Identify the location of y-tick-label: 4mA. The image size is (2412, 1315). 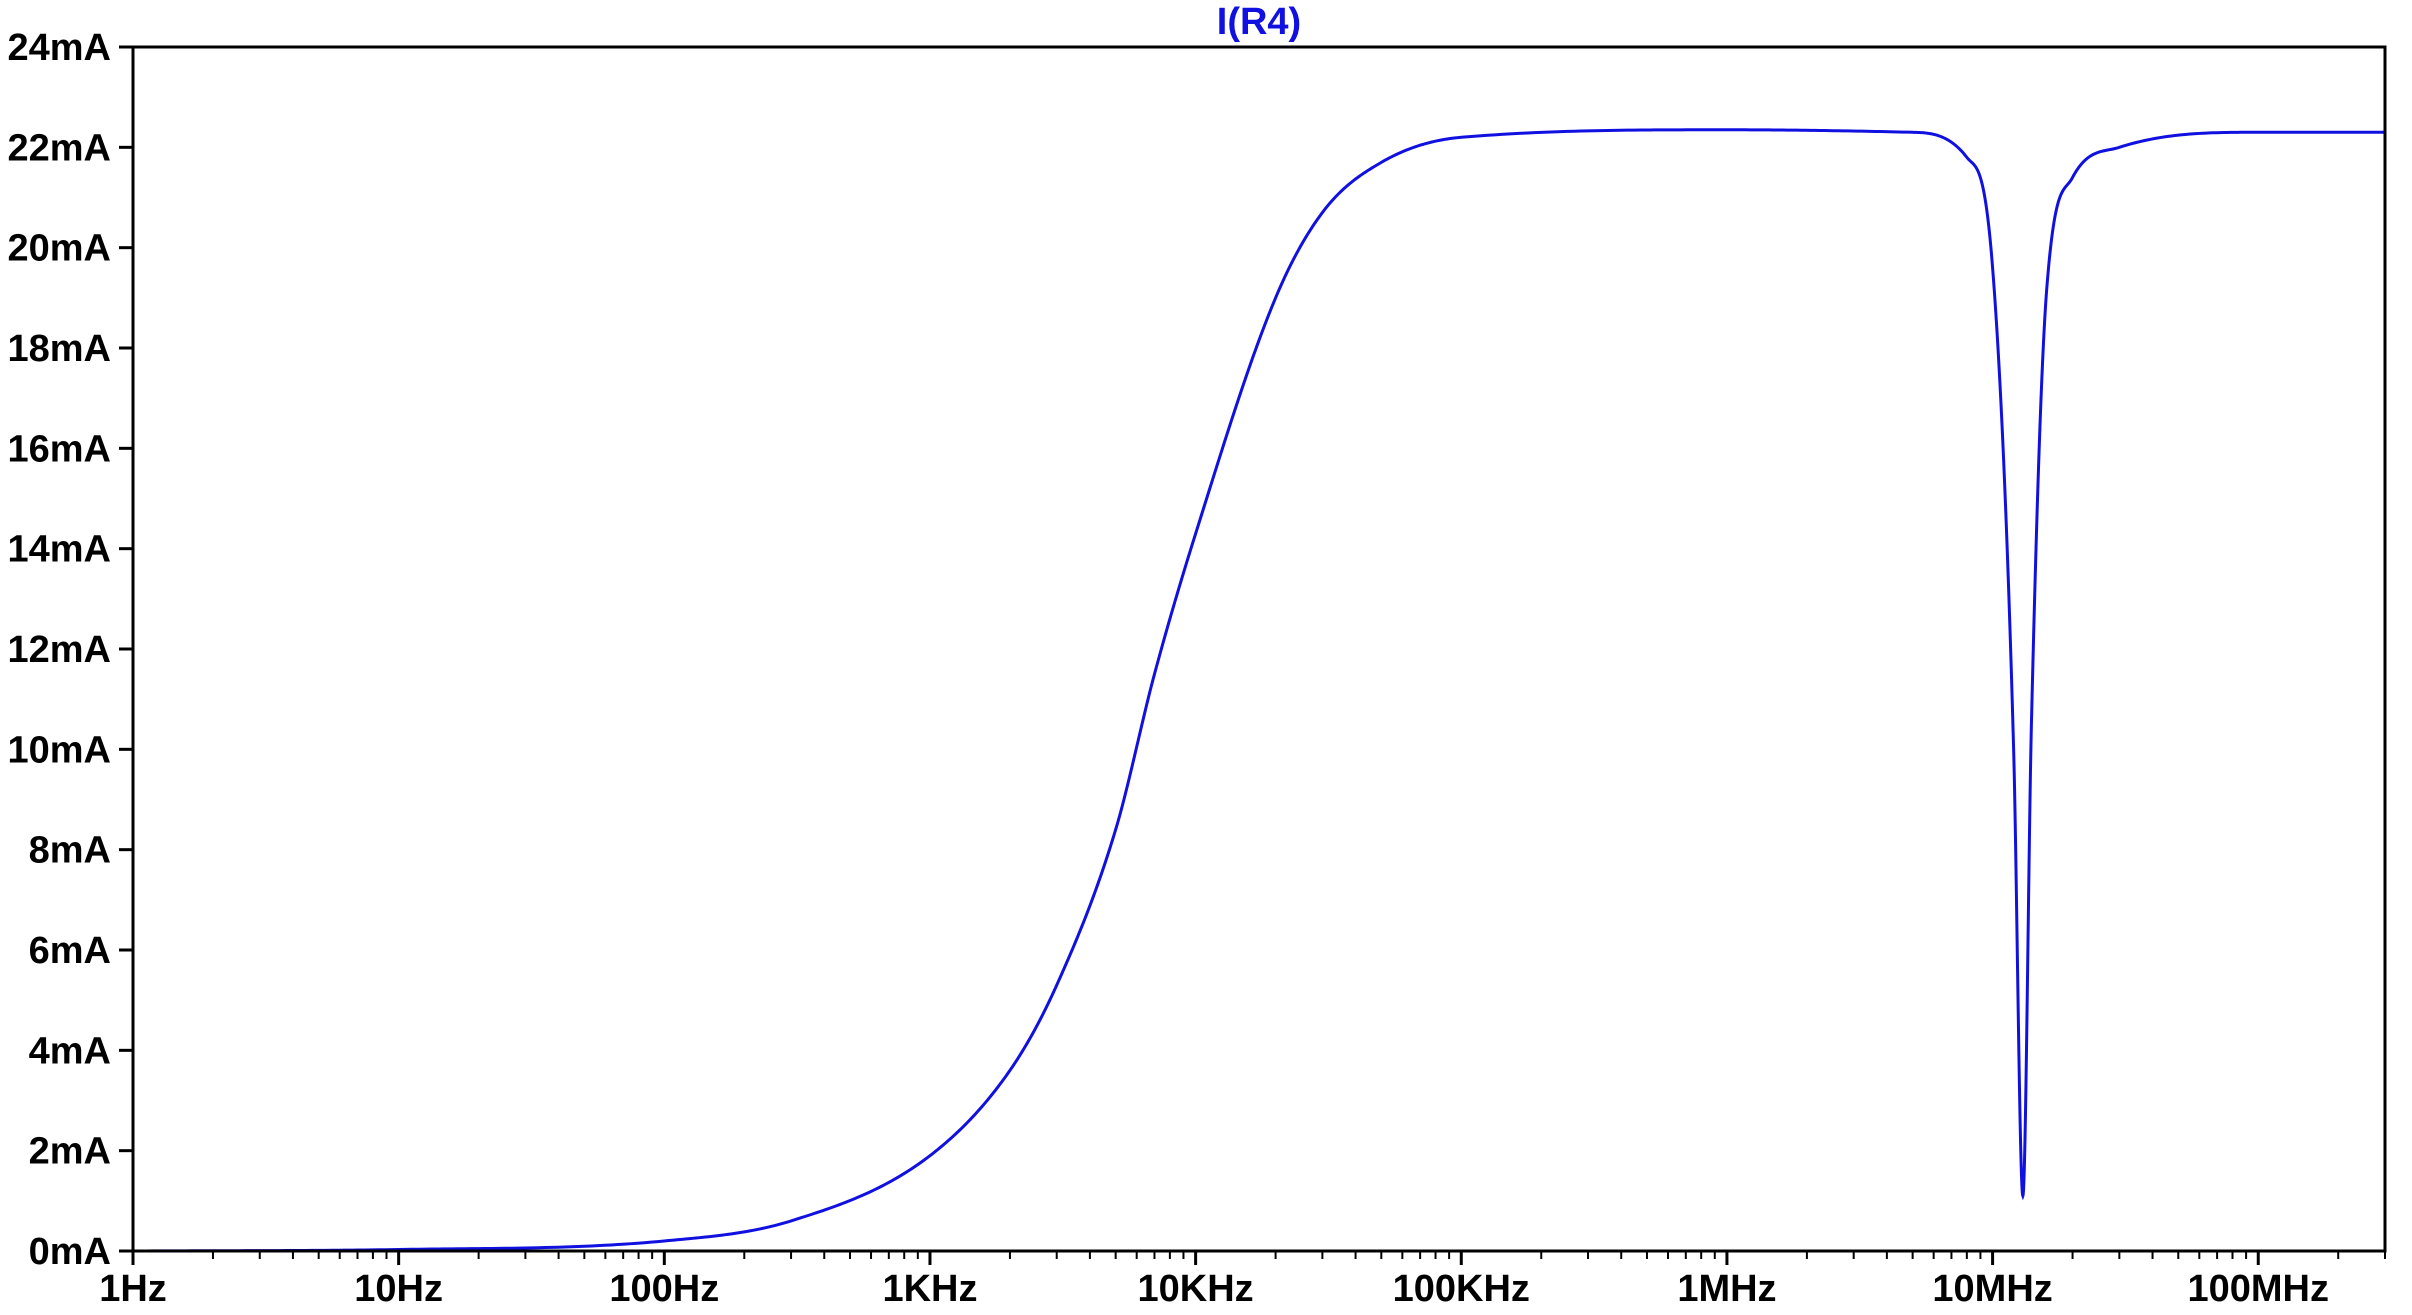
(70, 1051).